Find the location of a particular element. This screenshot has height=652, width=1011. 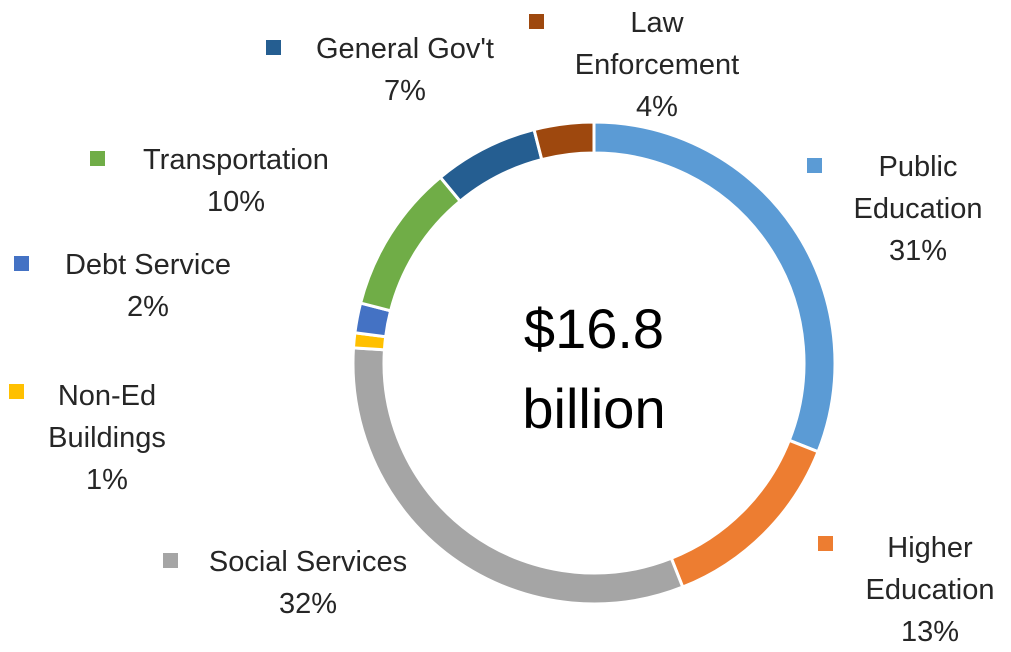

slice-label-0: Public Education 31% is located at coordinates (895, 209).